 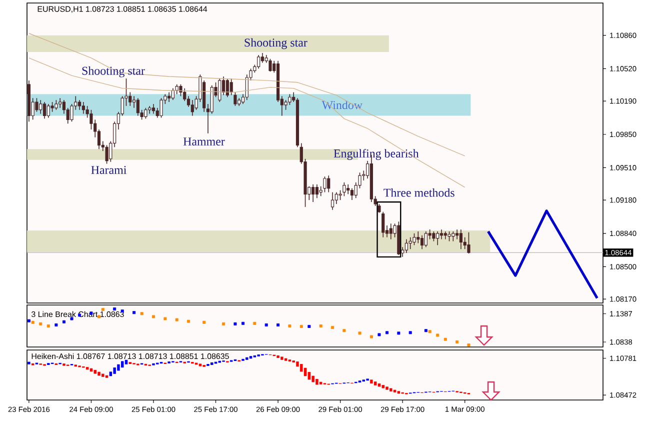 What do you see at coordinates (419, 192) in the screenshot?
I see `annotation: Three methods` at bounding box center [419, 192].